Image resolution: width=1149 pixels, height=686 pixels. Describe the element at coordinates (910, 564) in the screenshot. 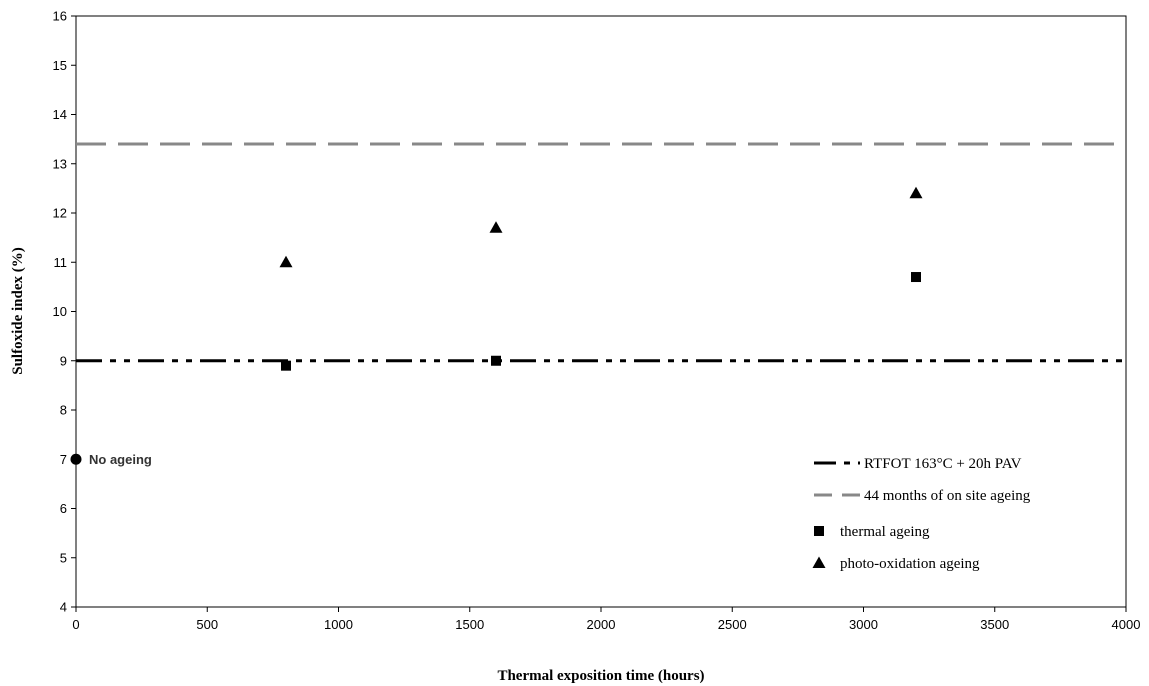

I see `legend-label: photo-oxidation ageing` at that location.